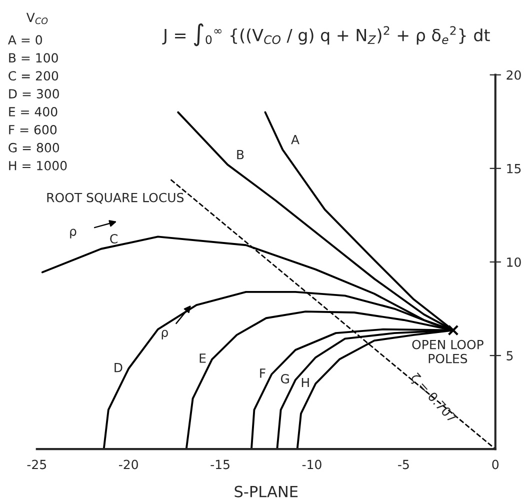  Describe the element at coordinates (240, 155) in the screenshot. I see `series-label: B` at that location.